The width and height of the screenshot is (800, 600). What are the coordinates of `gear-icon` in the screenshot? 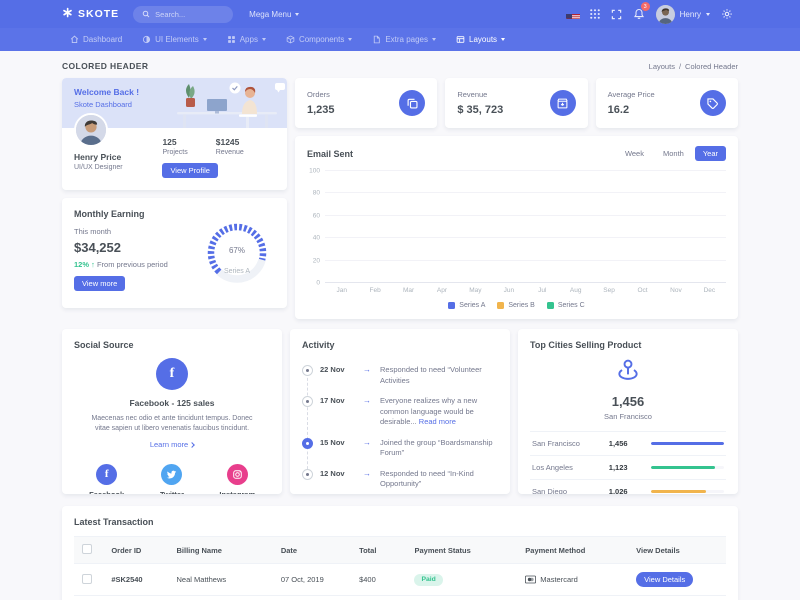 It's located at (727, 14).